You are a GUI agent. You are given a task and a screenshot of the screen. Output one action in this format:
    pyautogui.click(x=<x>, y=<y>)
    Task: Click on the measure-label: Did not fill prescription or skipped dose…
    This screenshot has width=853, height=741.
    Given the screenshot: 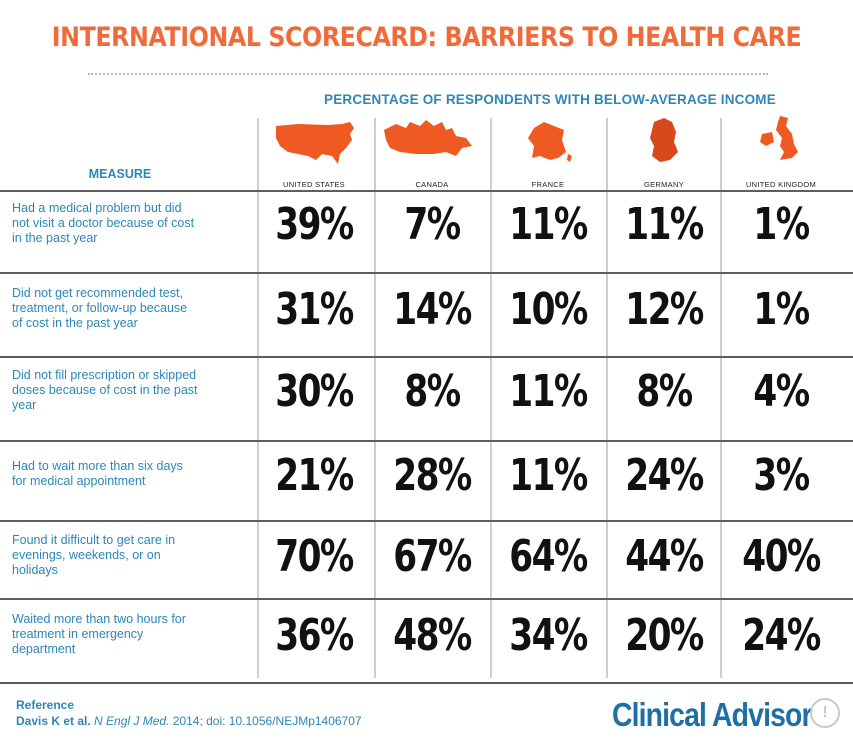 What is the action you would take?
    pyautogui.click(x=127, y=390)
    